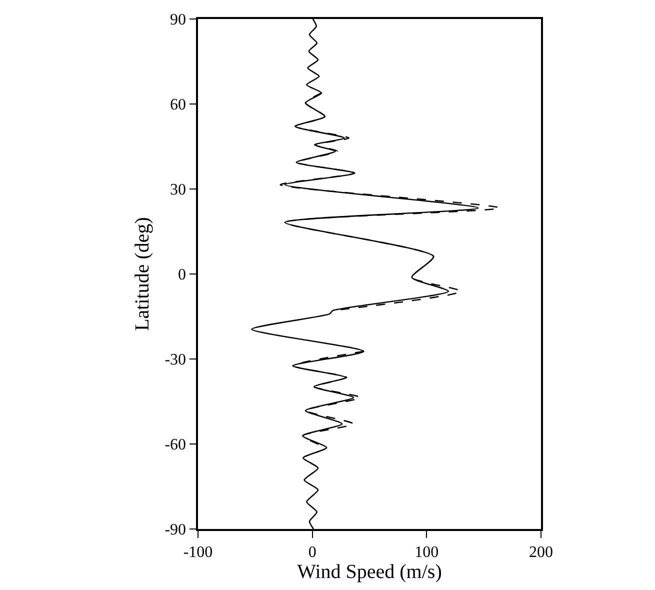 This screenshot has width=655, height=590. What do you see at coordinates (198, 552) in the screenshot?
I see `x-tick-label: -100` at bounding box center [198, 552].